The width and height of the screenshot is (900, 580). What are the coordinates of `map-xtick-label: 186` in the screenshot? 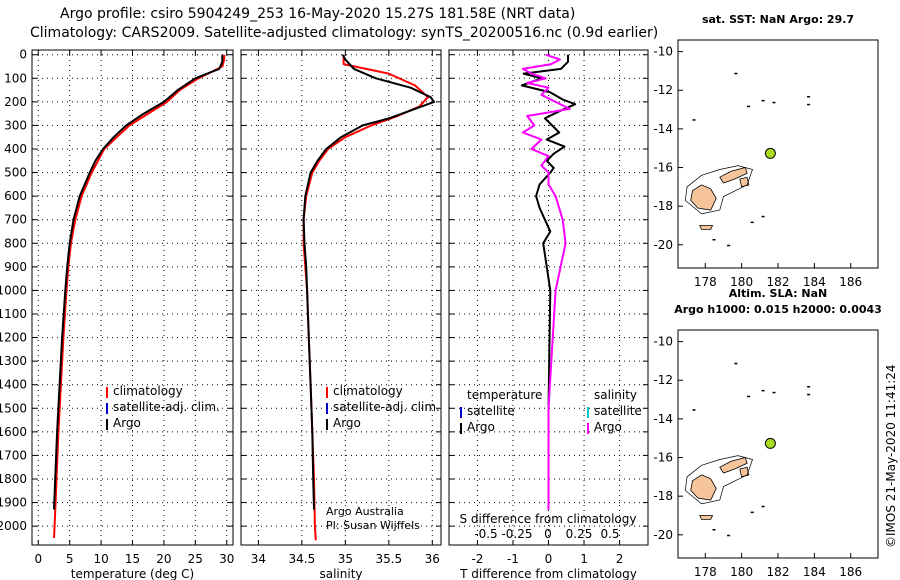 It's located at (850, 572).